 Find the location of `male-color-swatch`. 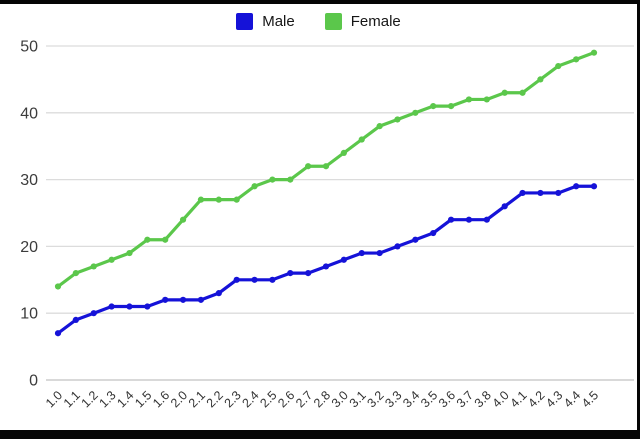

male-color-swatch is located at coordinates (245, 21).